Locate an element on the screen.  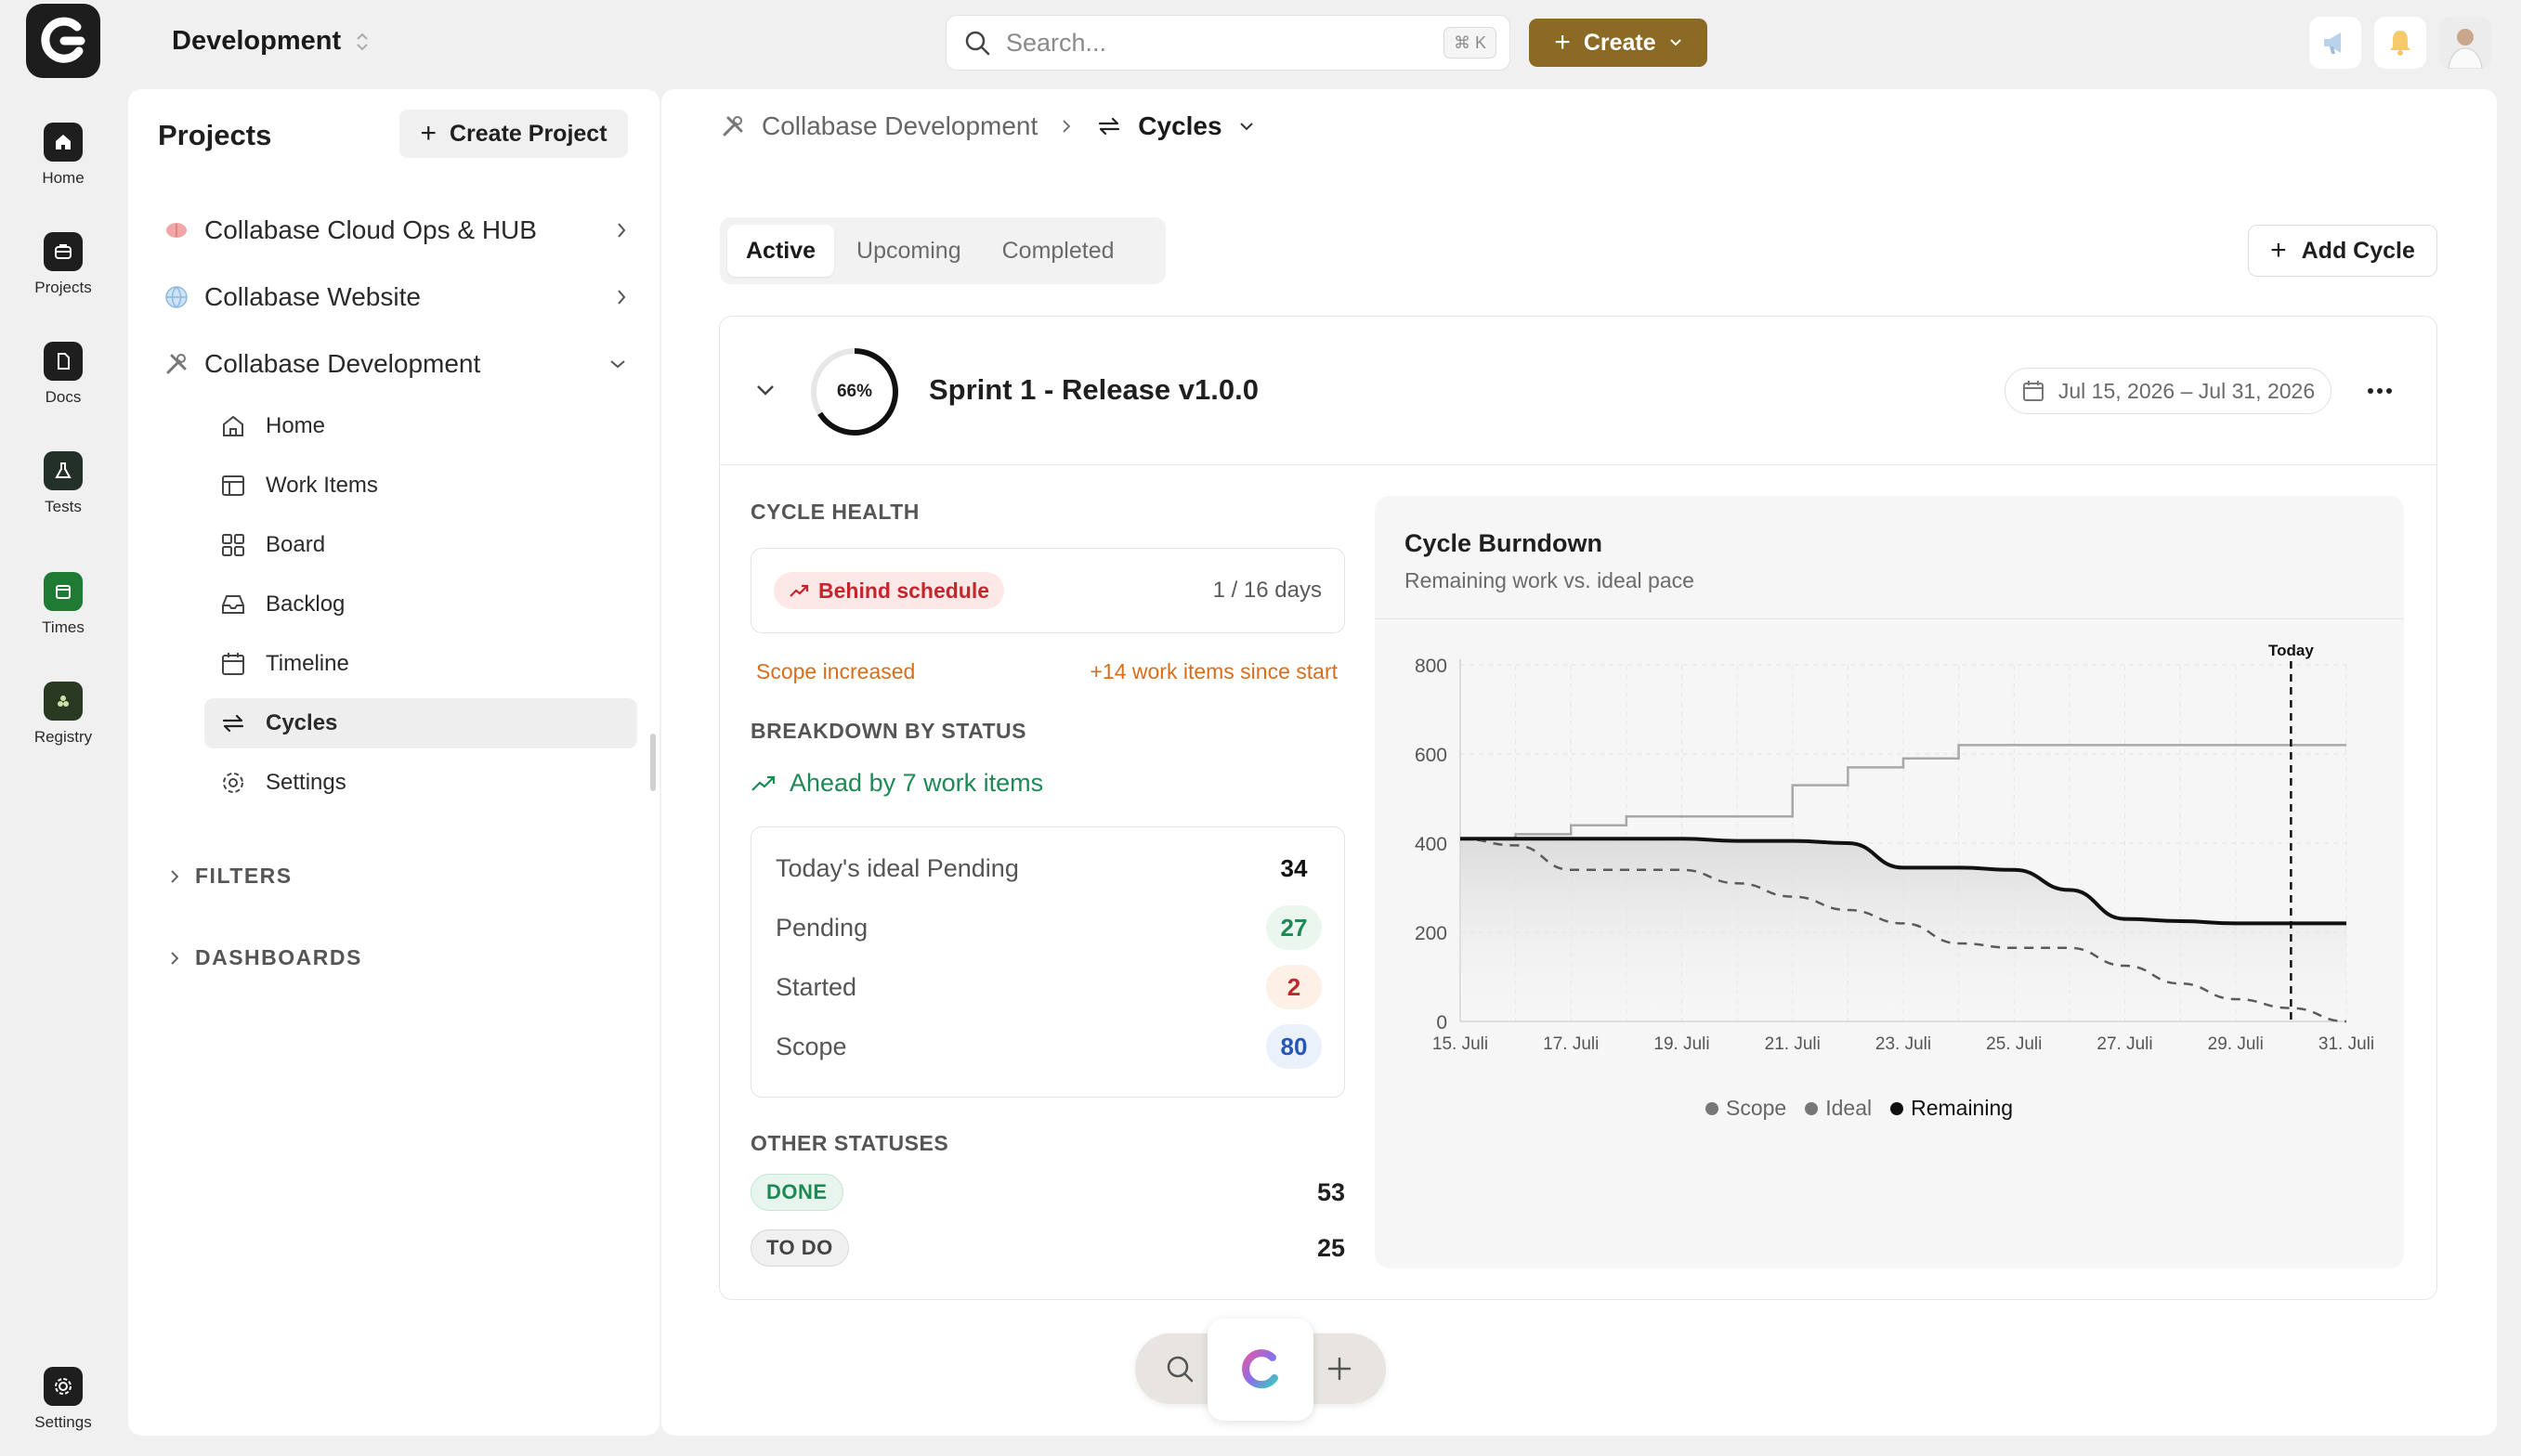
legend-item-remaining: Remaining is located at coordinates (1952, 1108).